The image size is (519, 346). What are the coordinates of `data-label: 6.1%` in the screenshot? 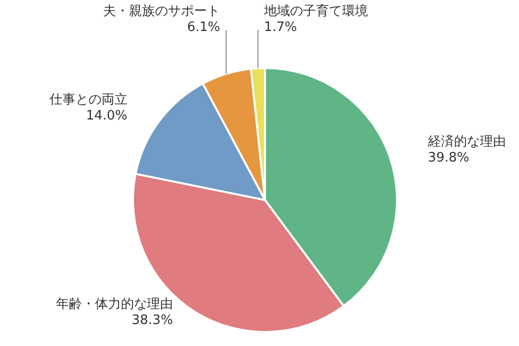 It's located at (203, 27).